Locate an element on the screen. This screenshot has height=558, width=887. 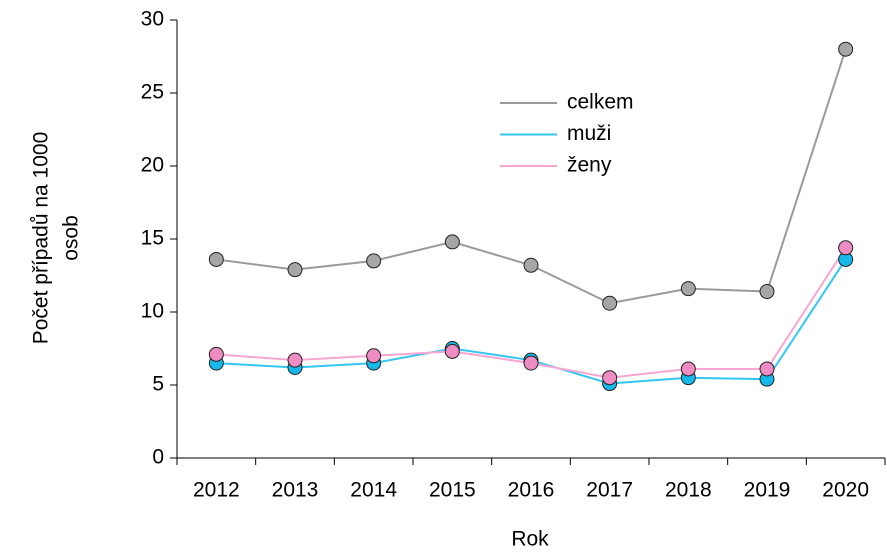
x-tick-label: 2020 is located at coordinates (845, 490).